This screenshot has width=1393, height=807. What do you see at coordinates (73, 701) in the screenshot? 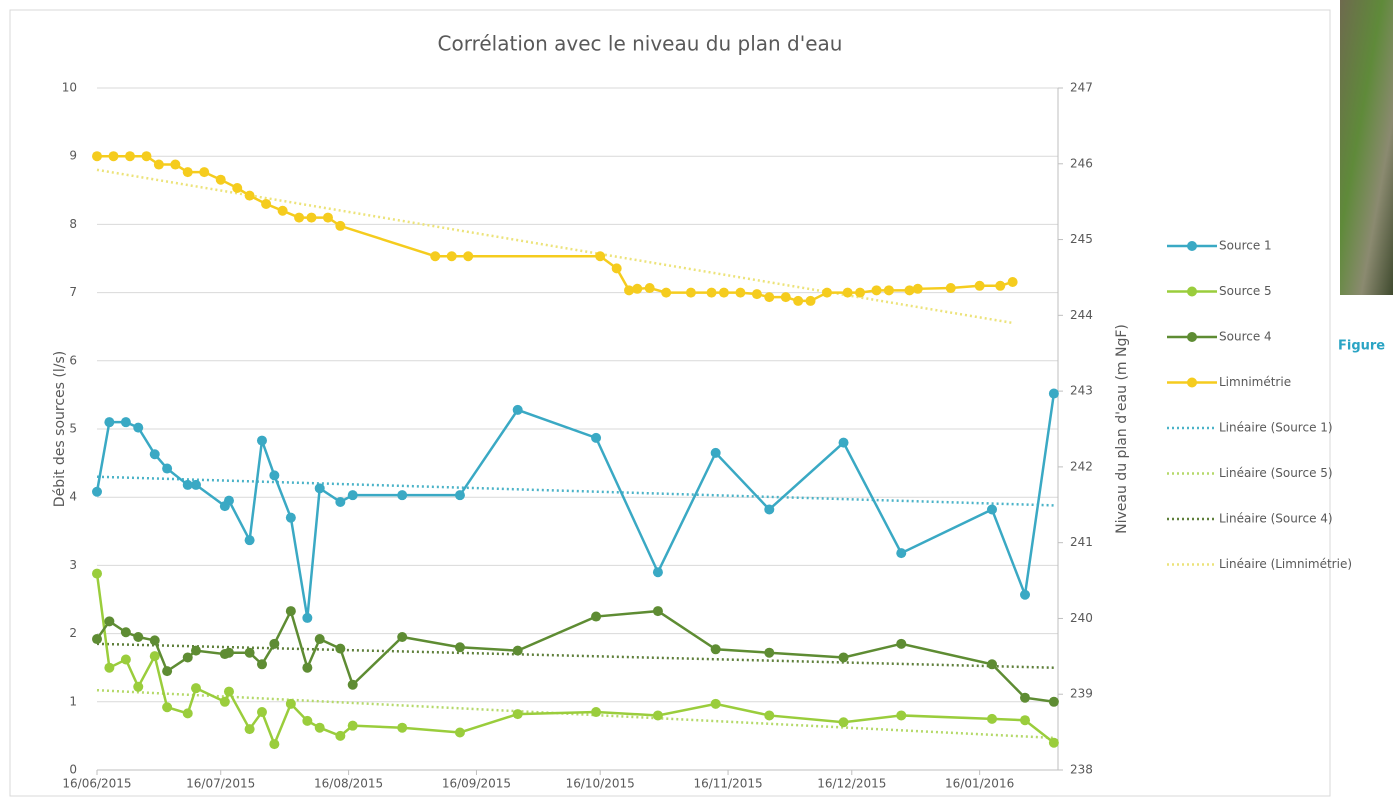
I see `y-tick-label: 1` at bounding box center [73, 701].